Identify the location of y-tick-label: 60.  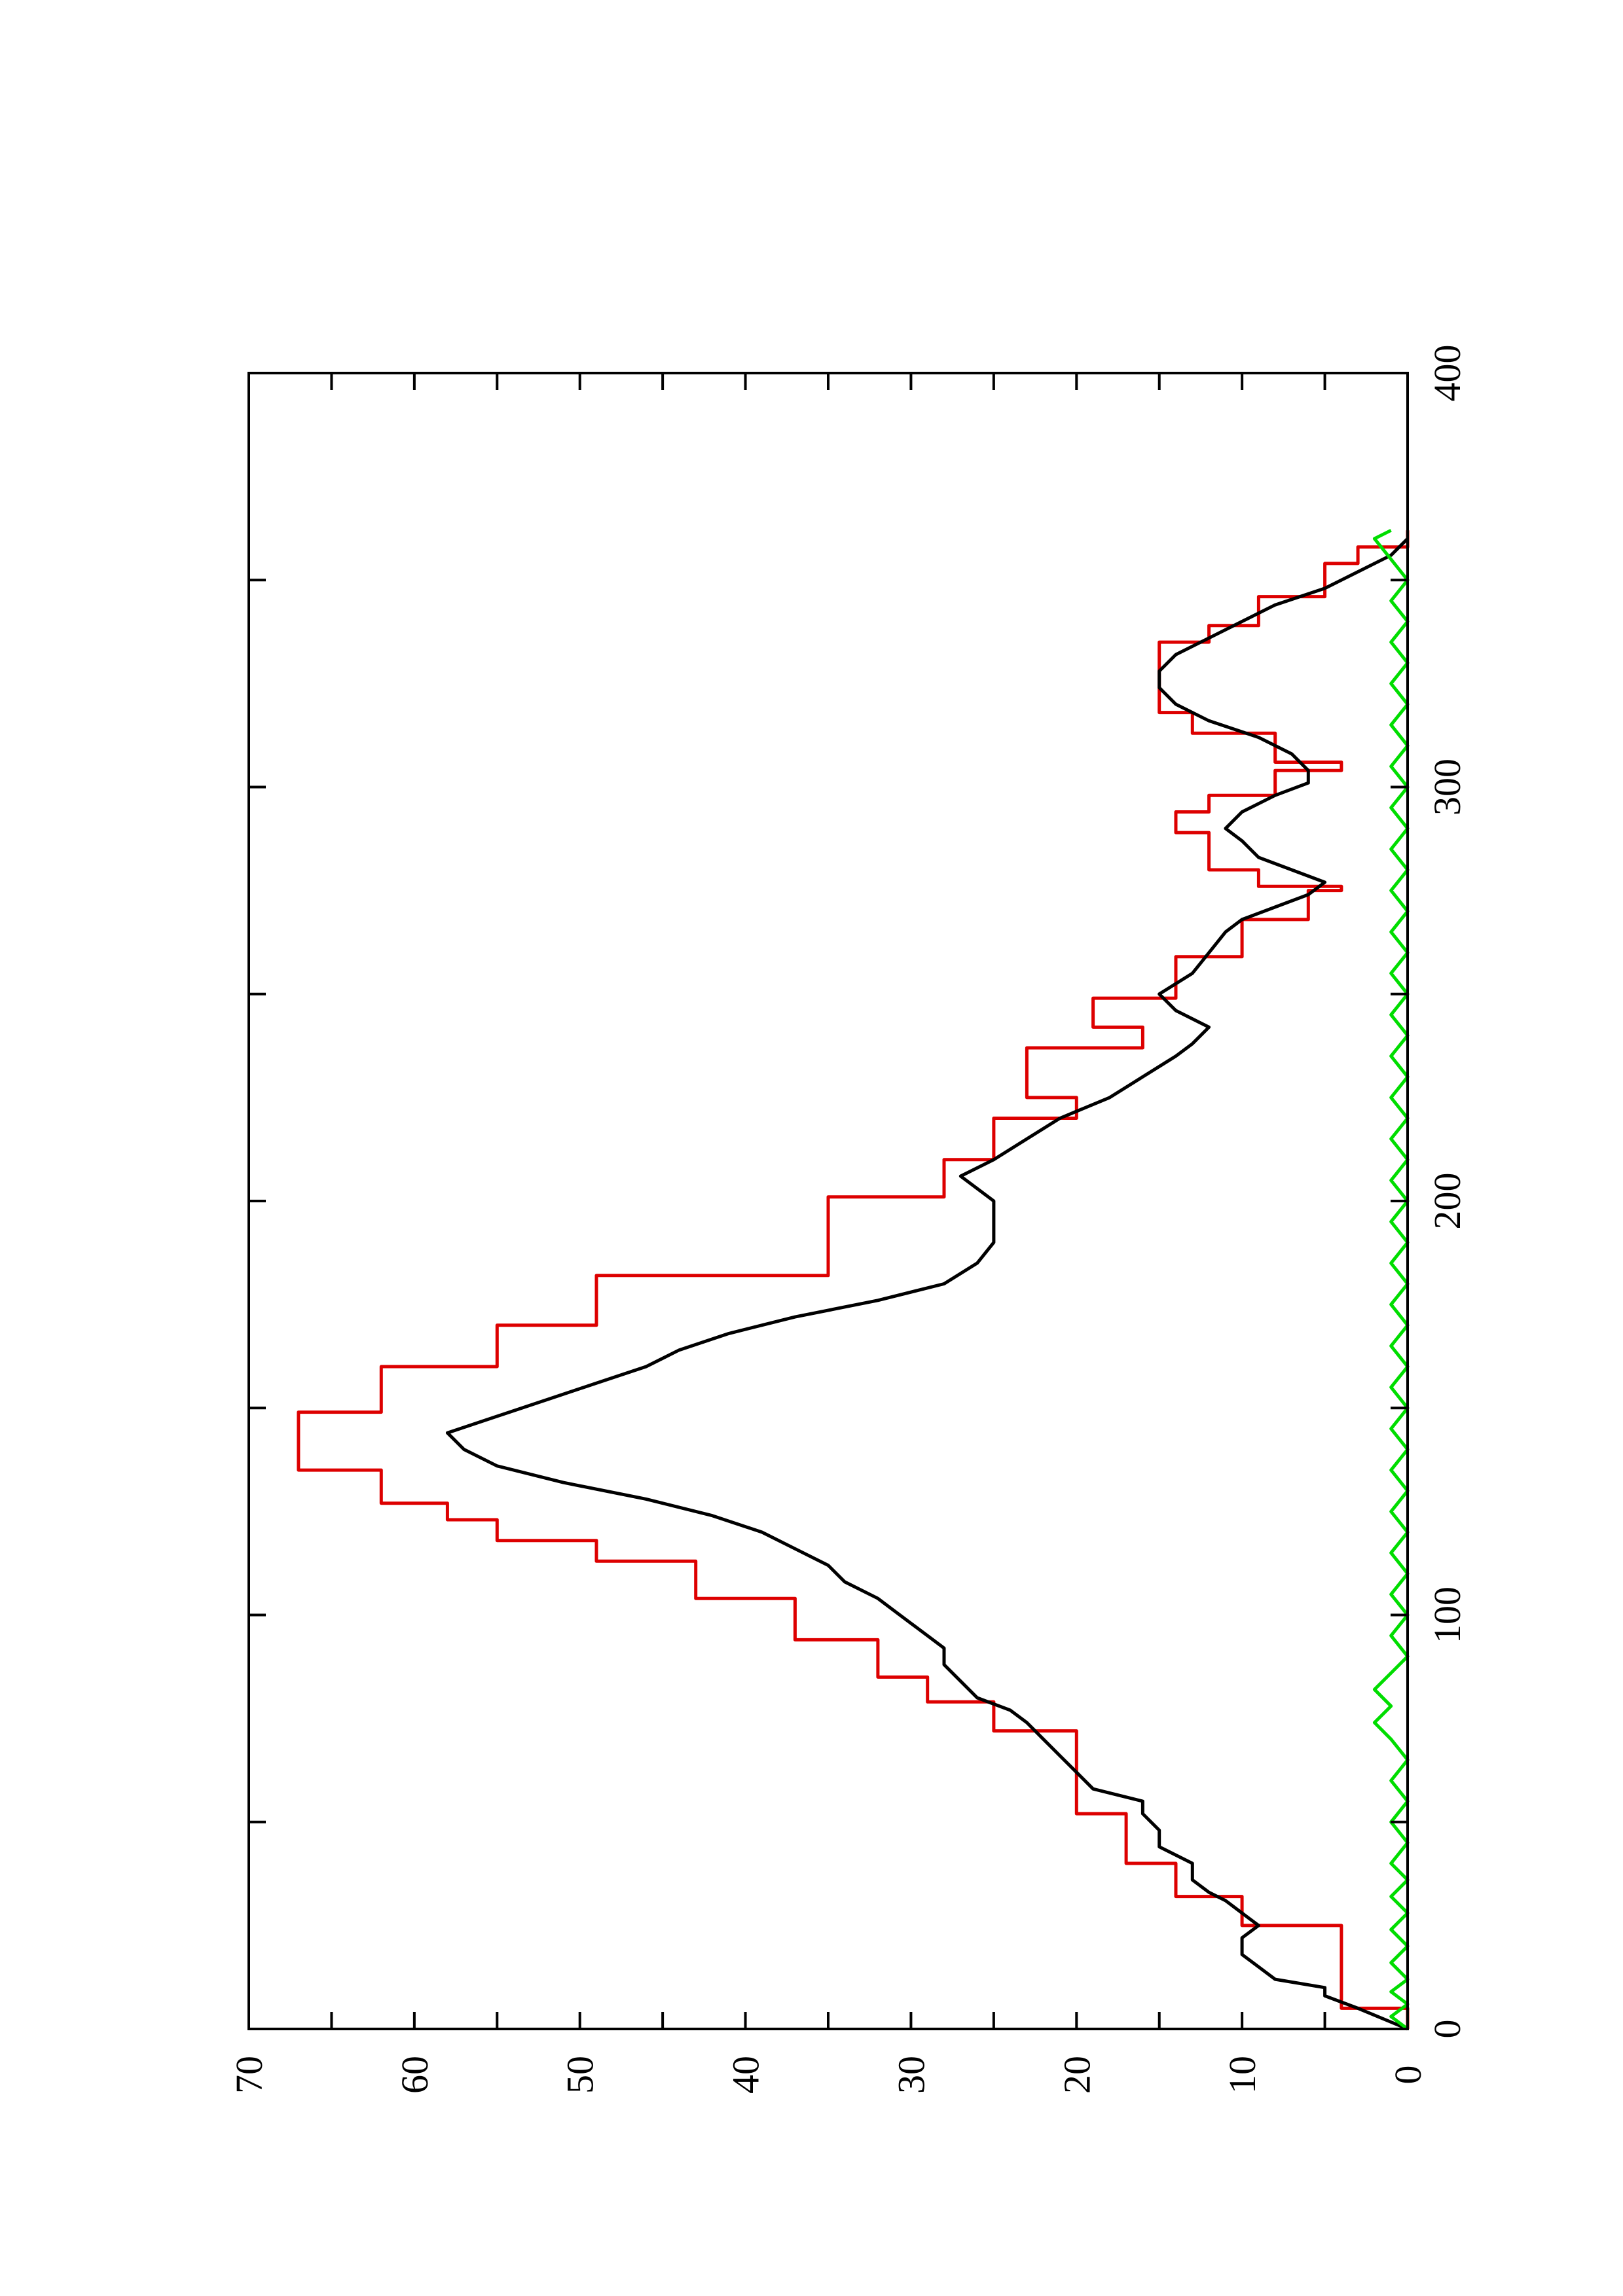
(414, 2075).